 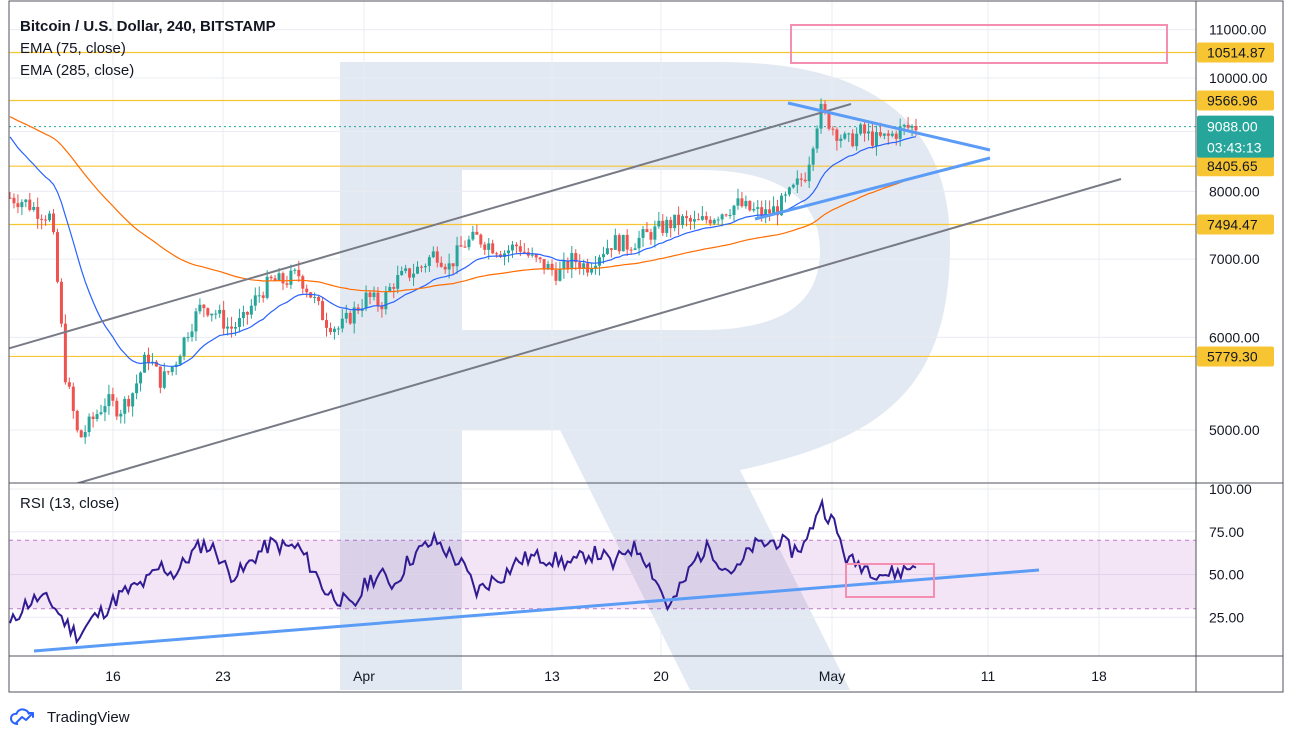 I want to click on rsi-axis-tick: 100.00, so click(x=1230, y=489).